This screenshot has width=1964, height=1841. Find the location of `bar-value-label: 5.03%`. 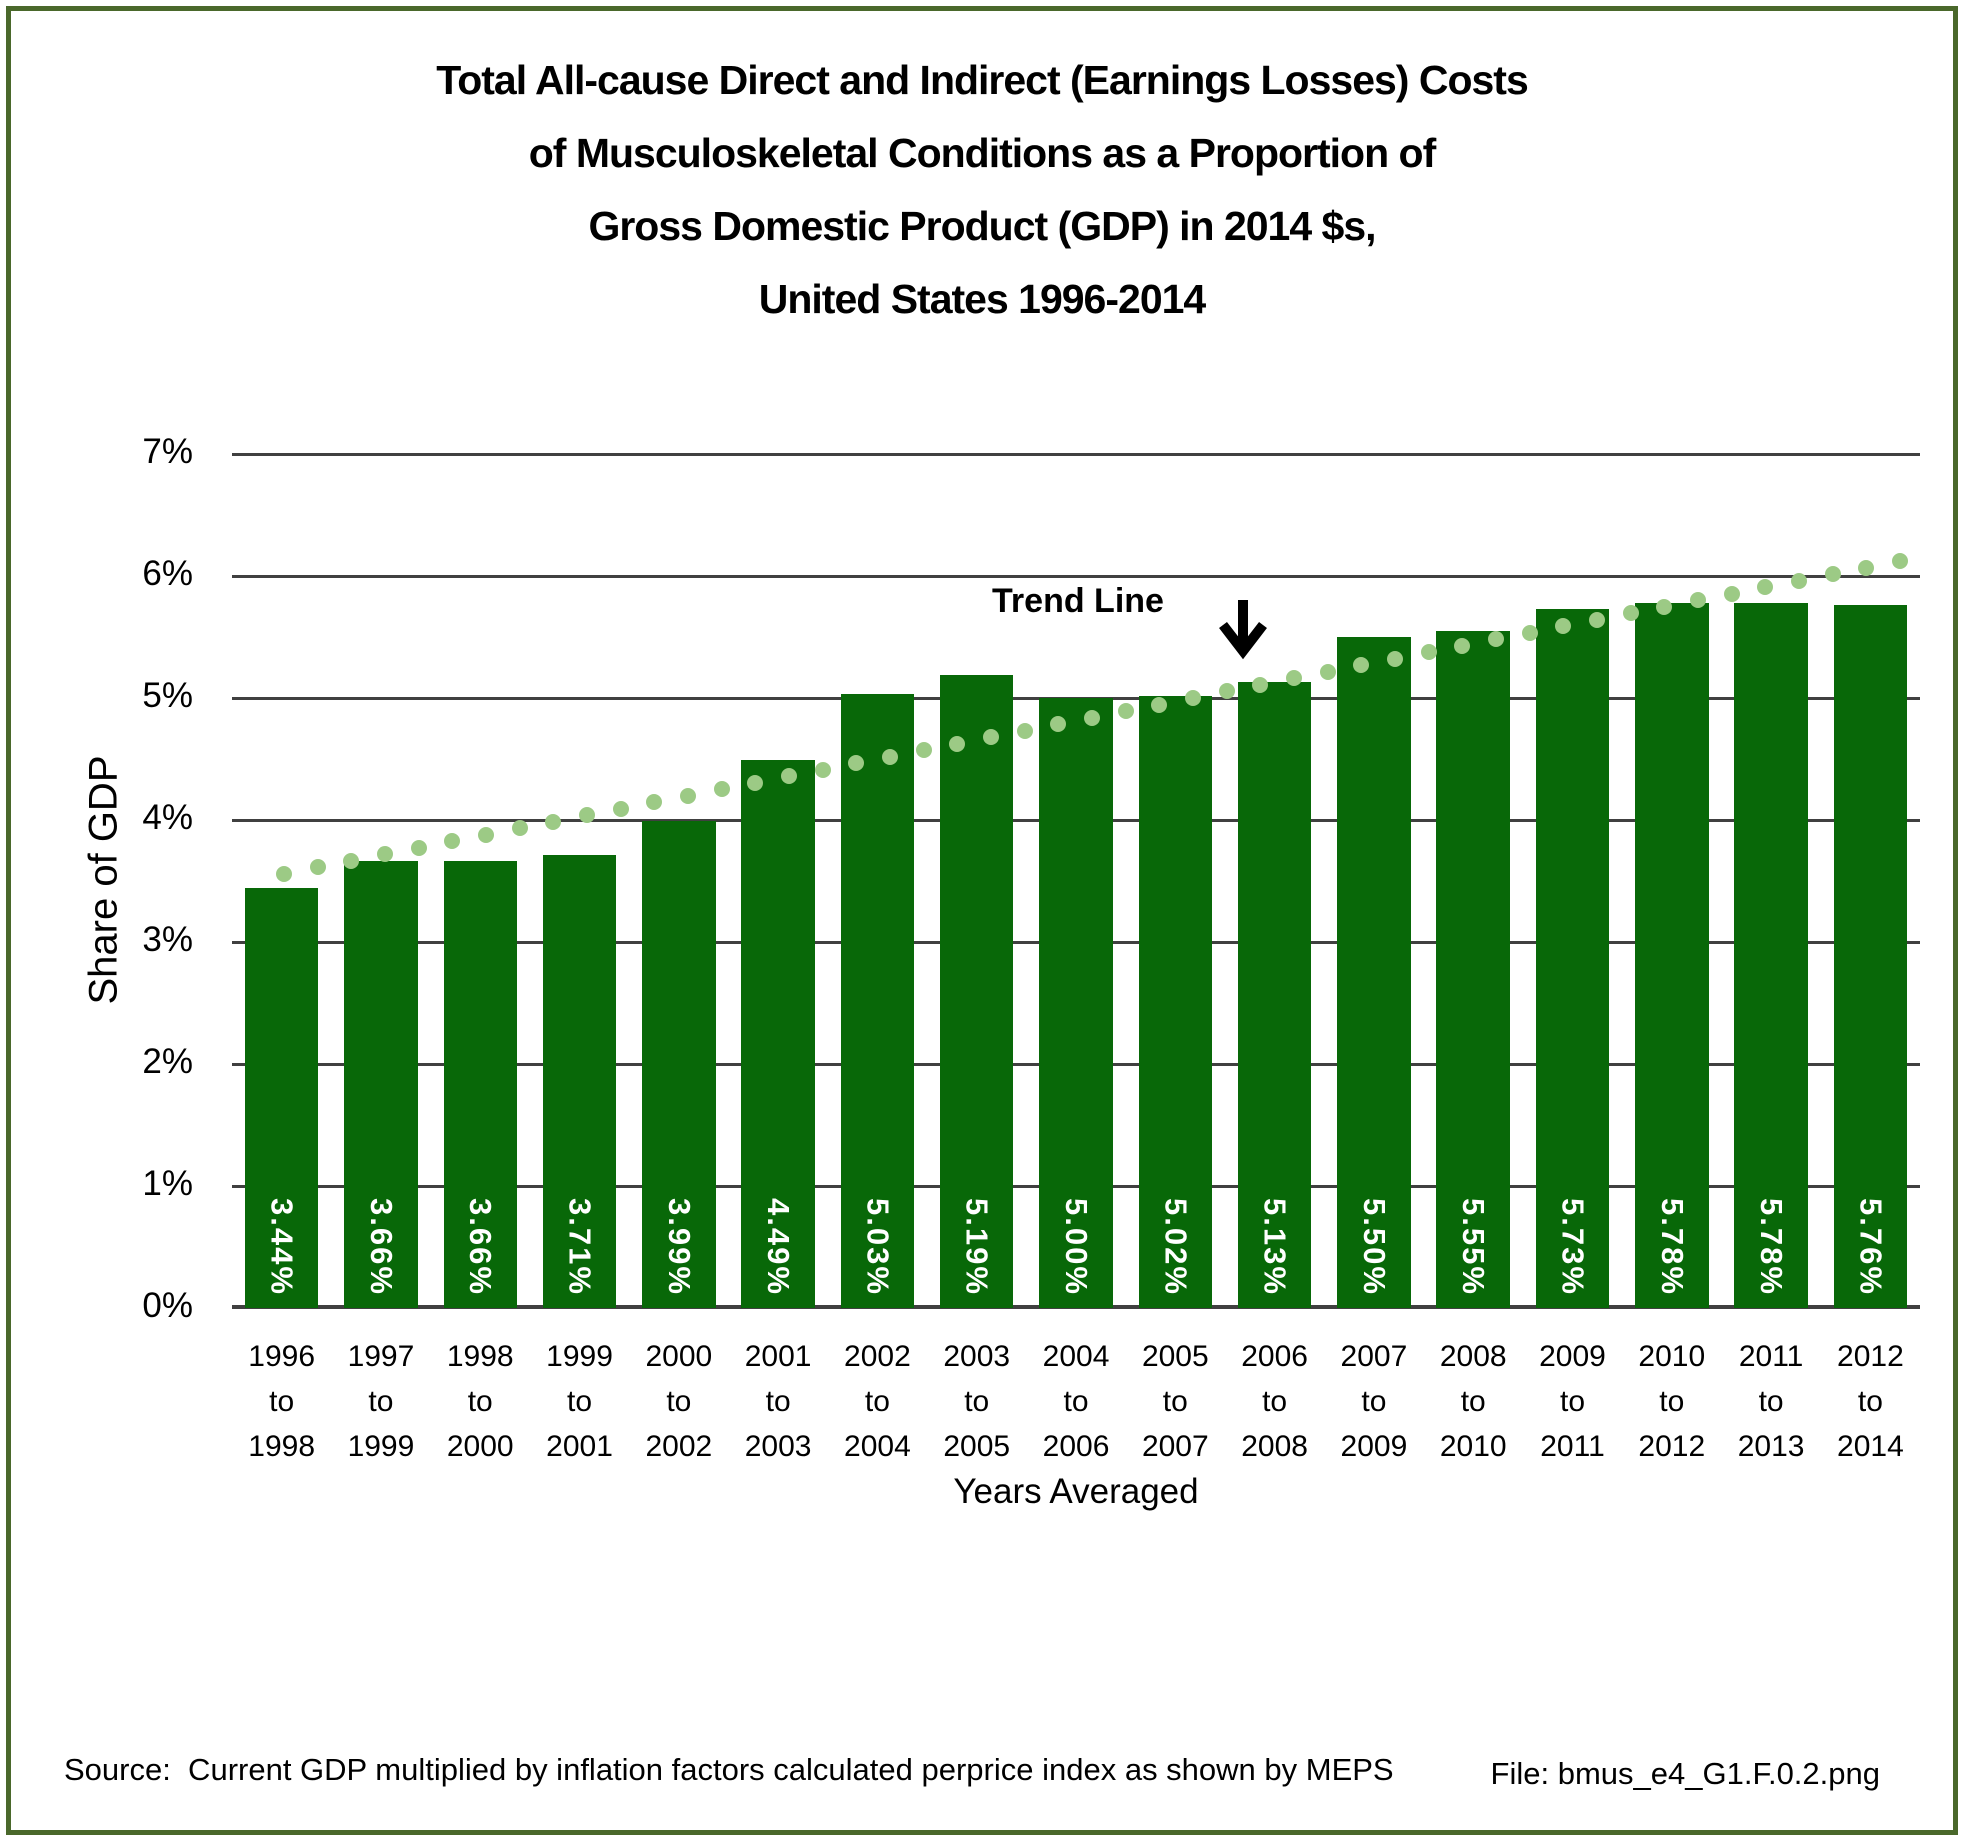

bar-value-label: 5.03% is located at coordinates (878, 1247).